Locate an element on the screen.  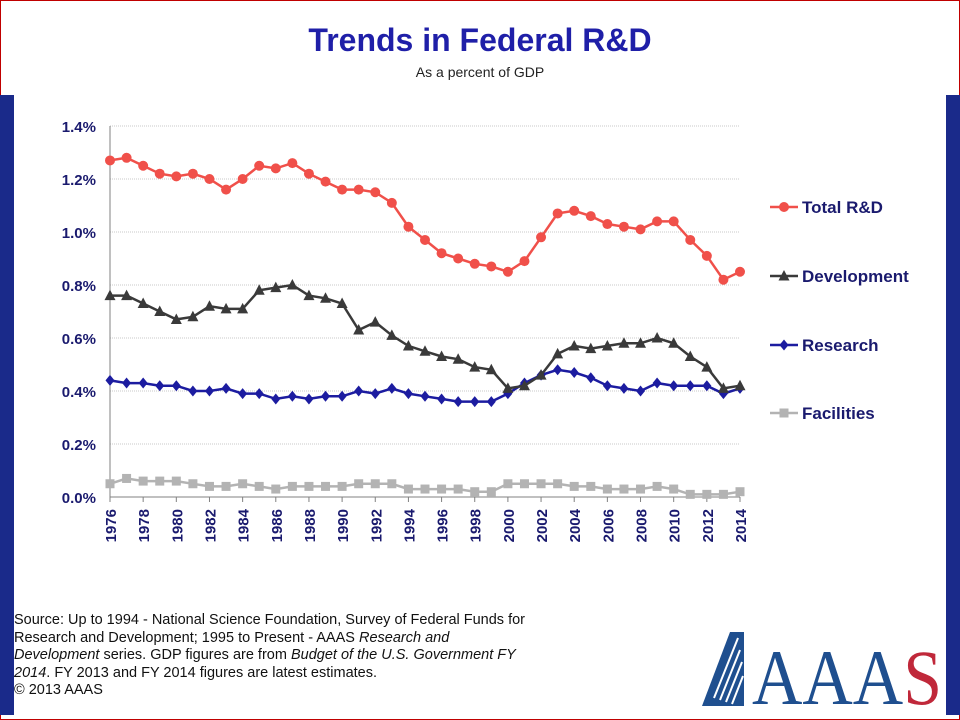
x-tick-label: 1976 is located at coordinates (111, 525).